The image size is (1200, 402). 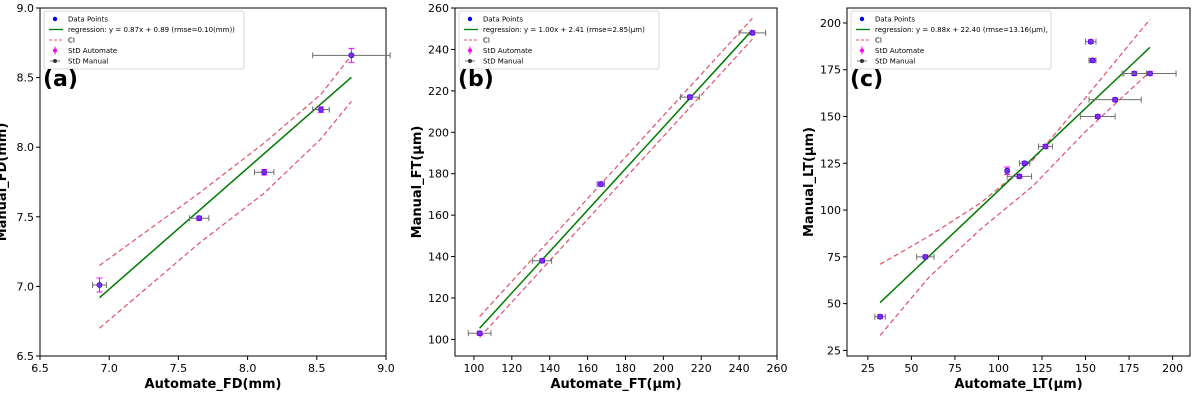 I want to click on y-tick-label: 7.5, so click(x=26, y=217).